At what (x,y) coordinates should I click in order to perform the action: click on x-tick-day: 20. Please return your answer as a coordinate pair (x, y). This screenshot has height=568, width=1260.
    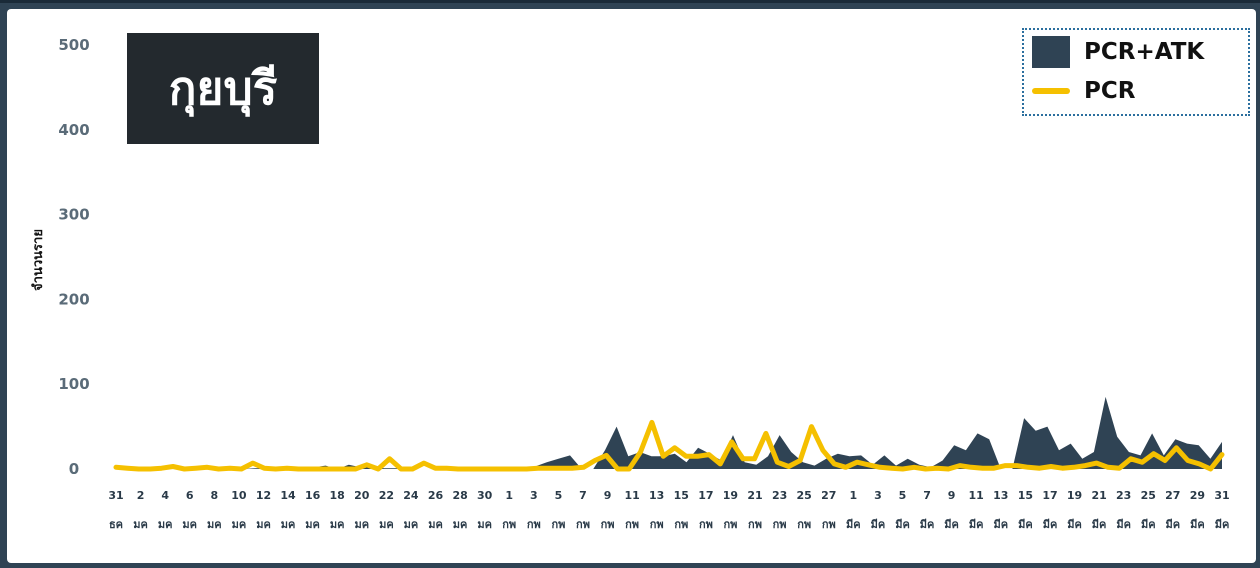
    Looking at the image, I should click on (362, 495).